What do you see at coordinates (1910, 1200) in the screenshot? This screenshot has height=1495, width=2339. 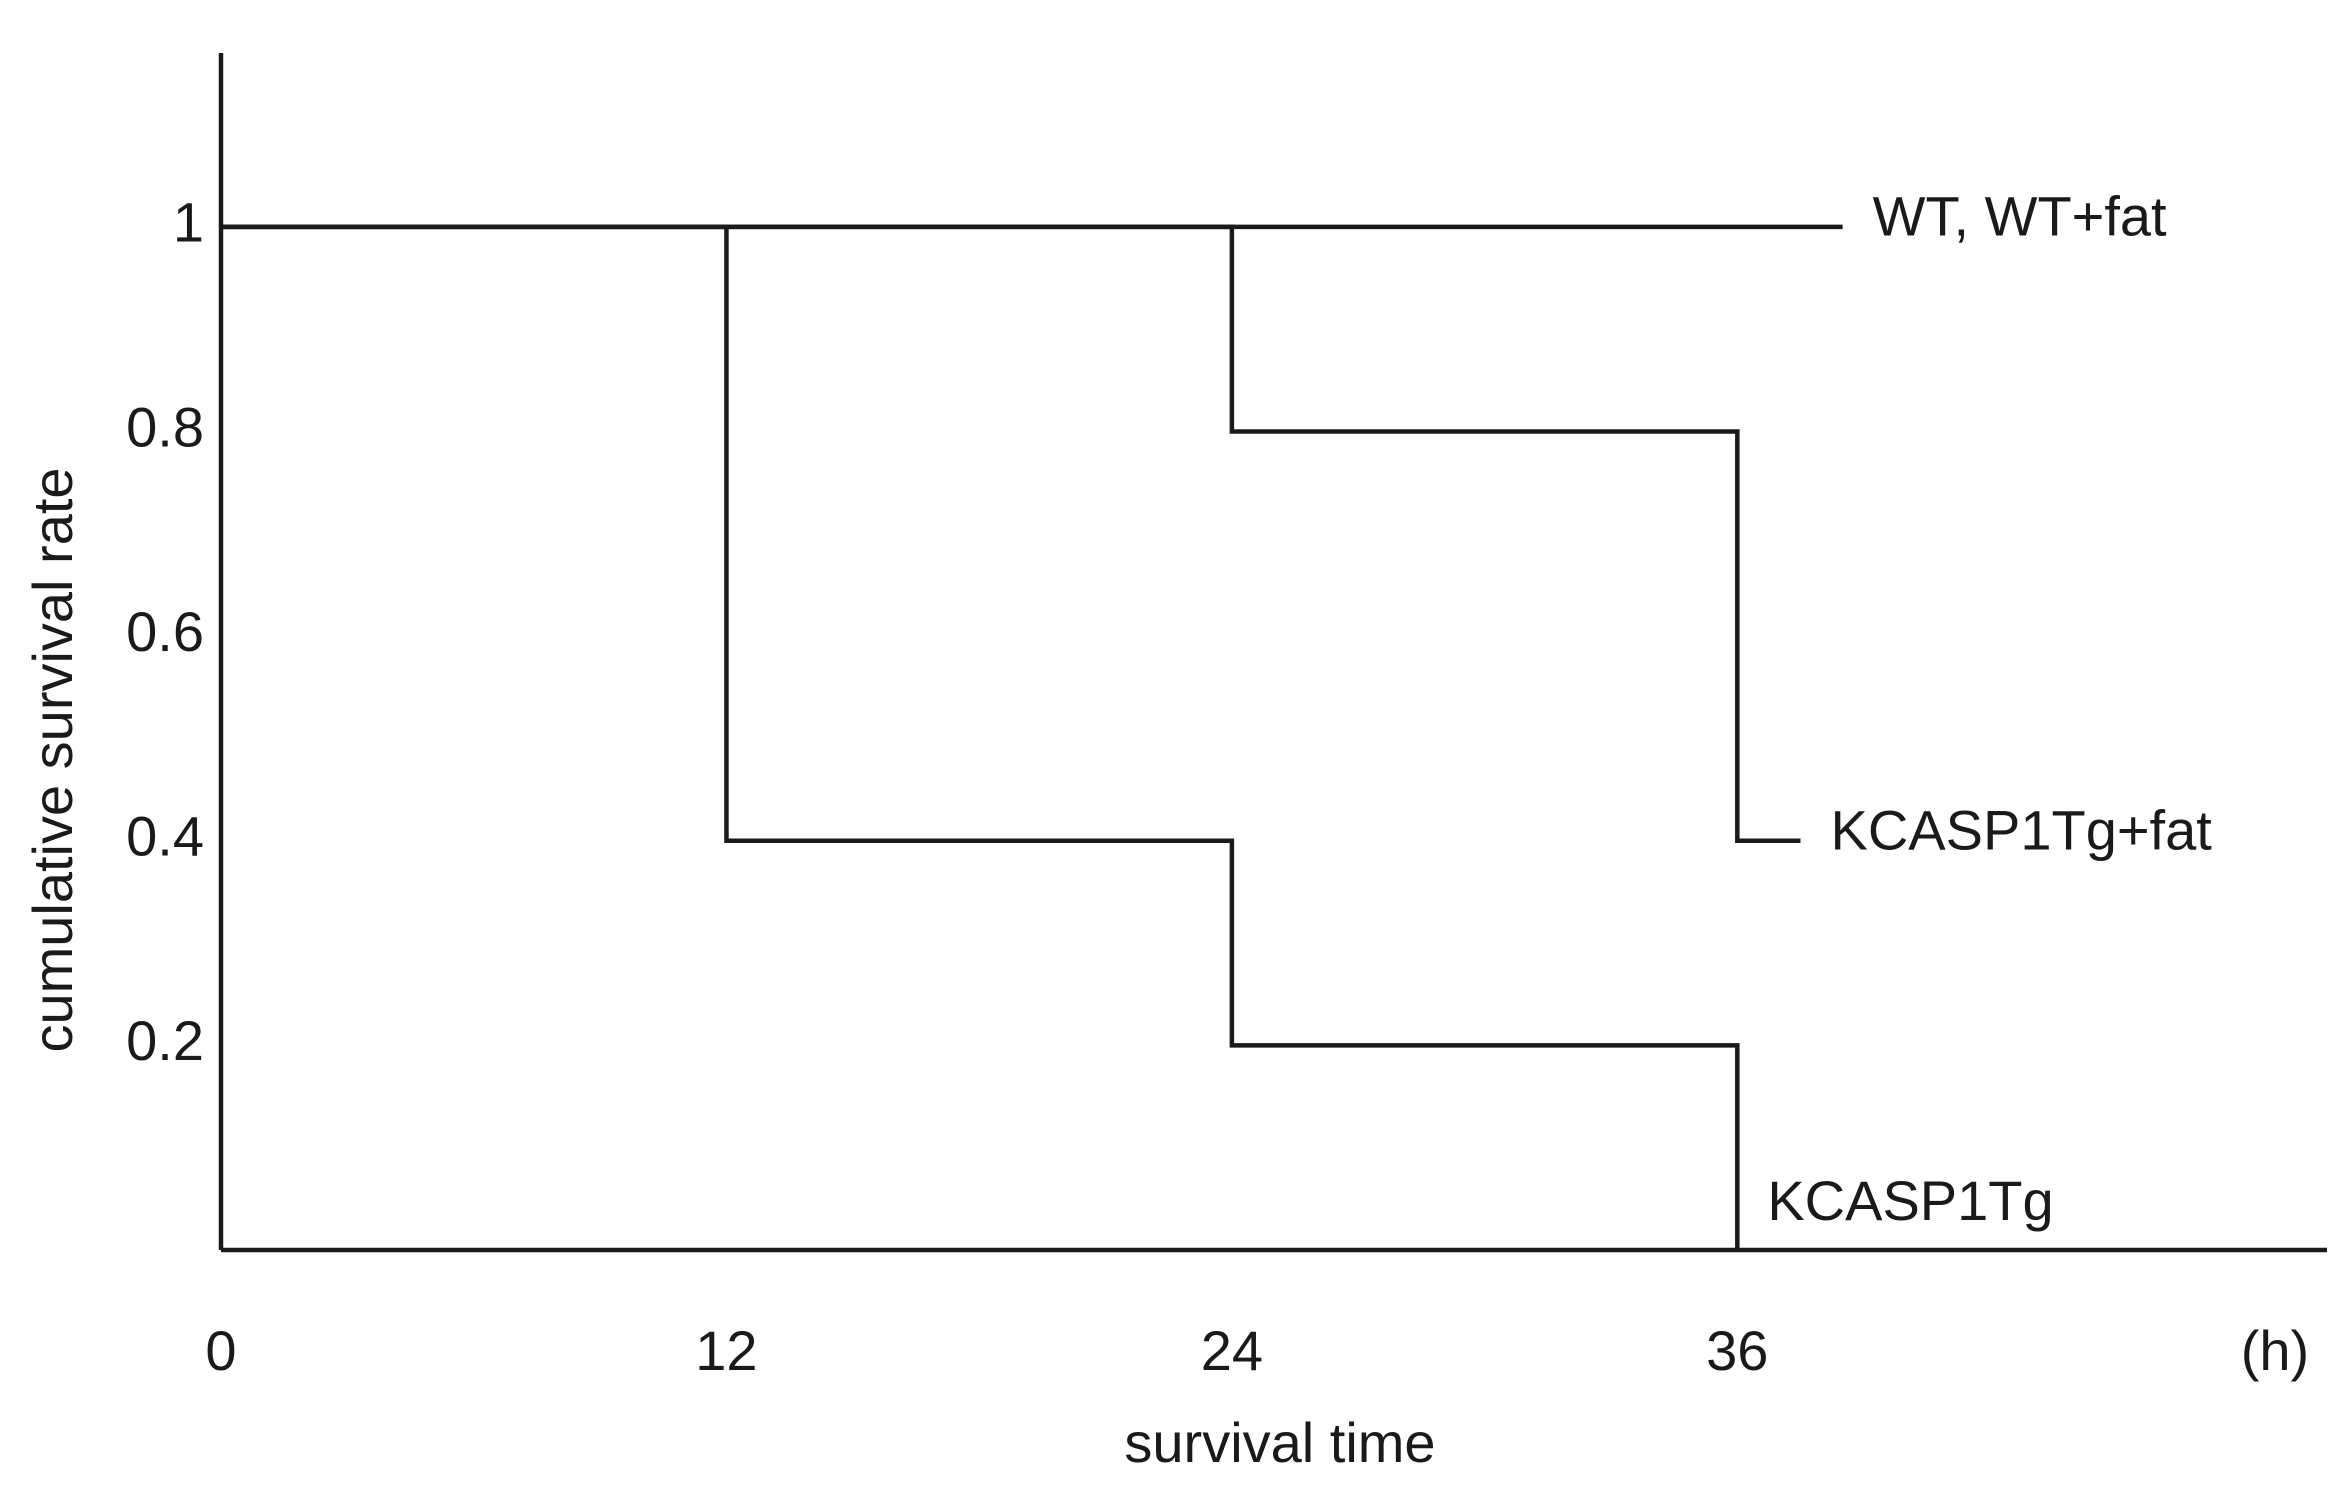 I see `series-label: KCASP1Tg` at bounding box center [1910, 1200].